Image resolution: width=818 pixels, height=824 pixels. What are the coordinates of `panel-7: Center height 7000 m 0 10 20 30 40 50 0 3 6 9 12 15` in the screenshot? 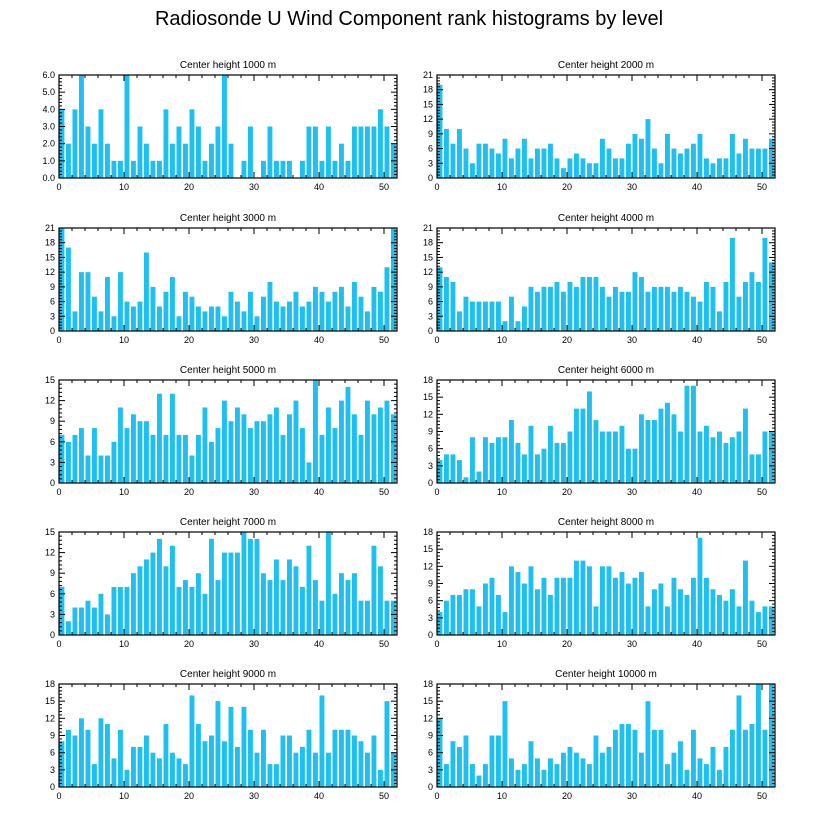 It's located at (221, 583).